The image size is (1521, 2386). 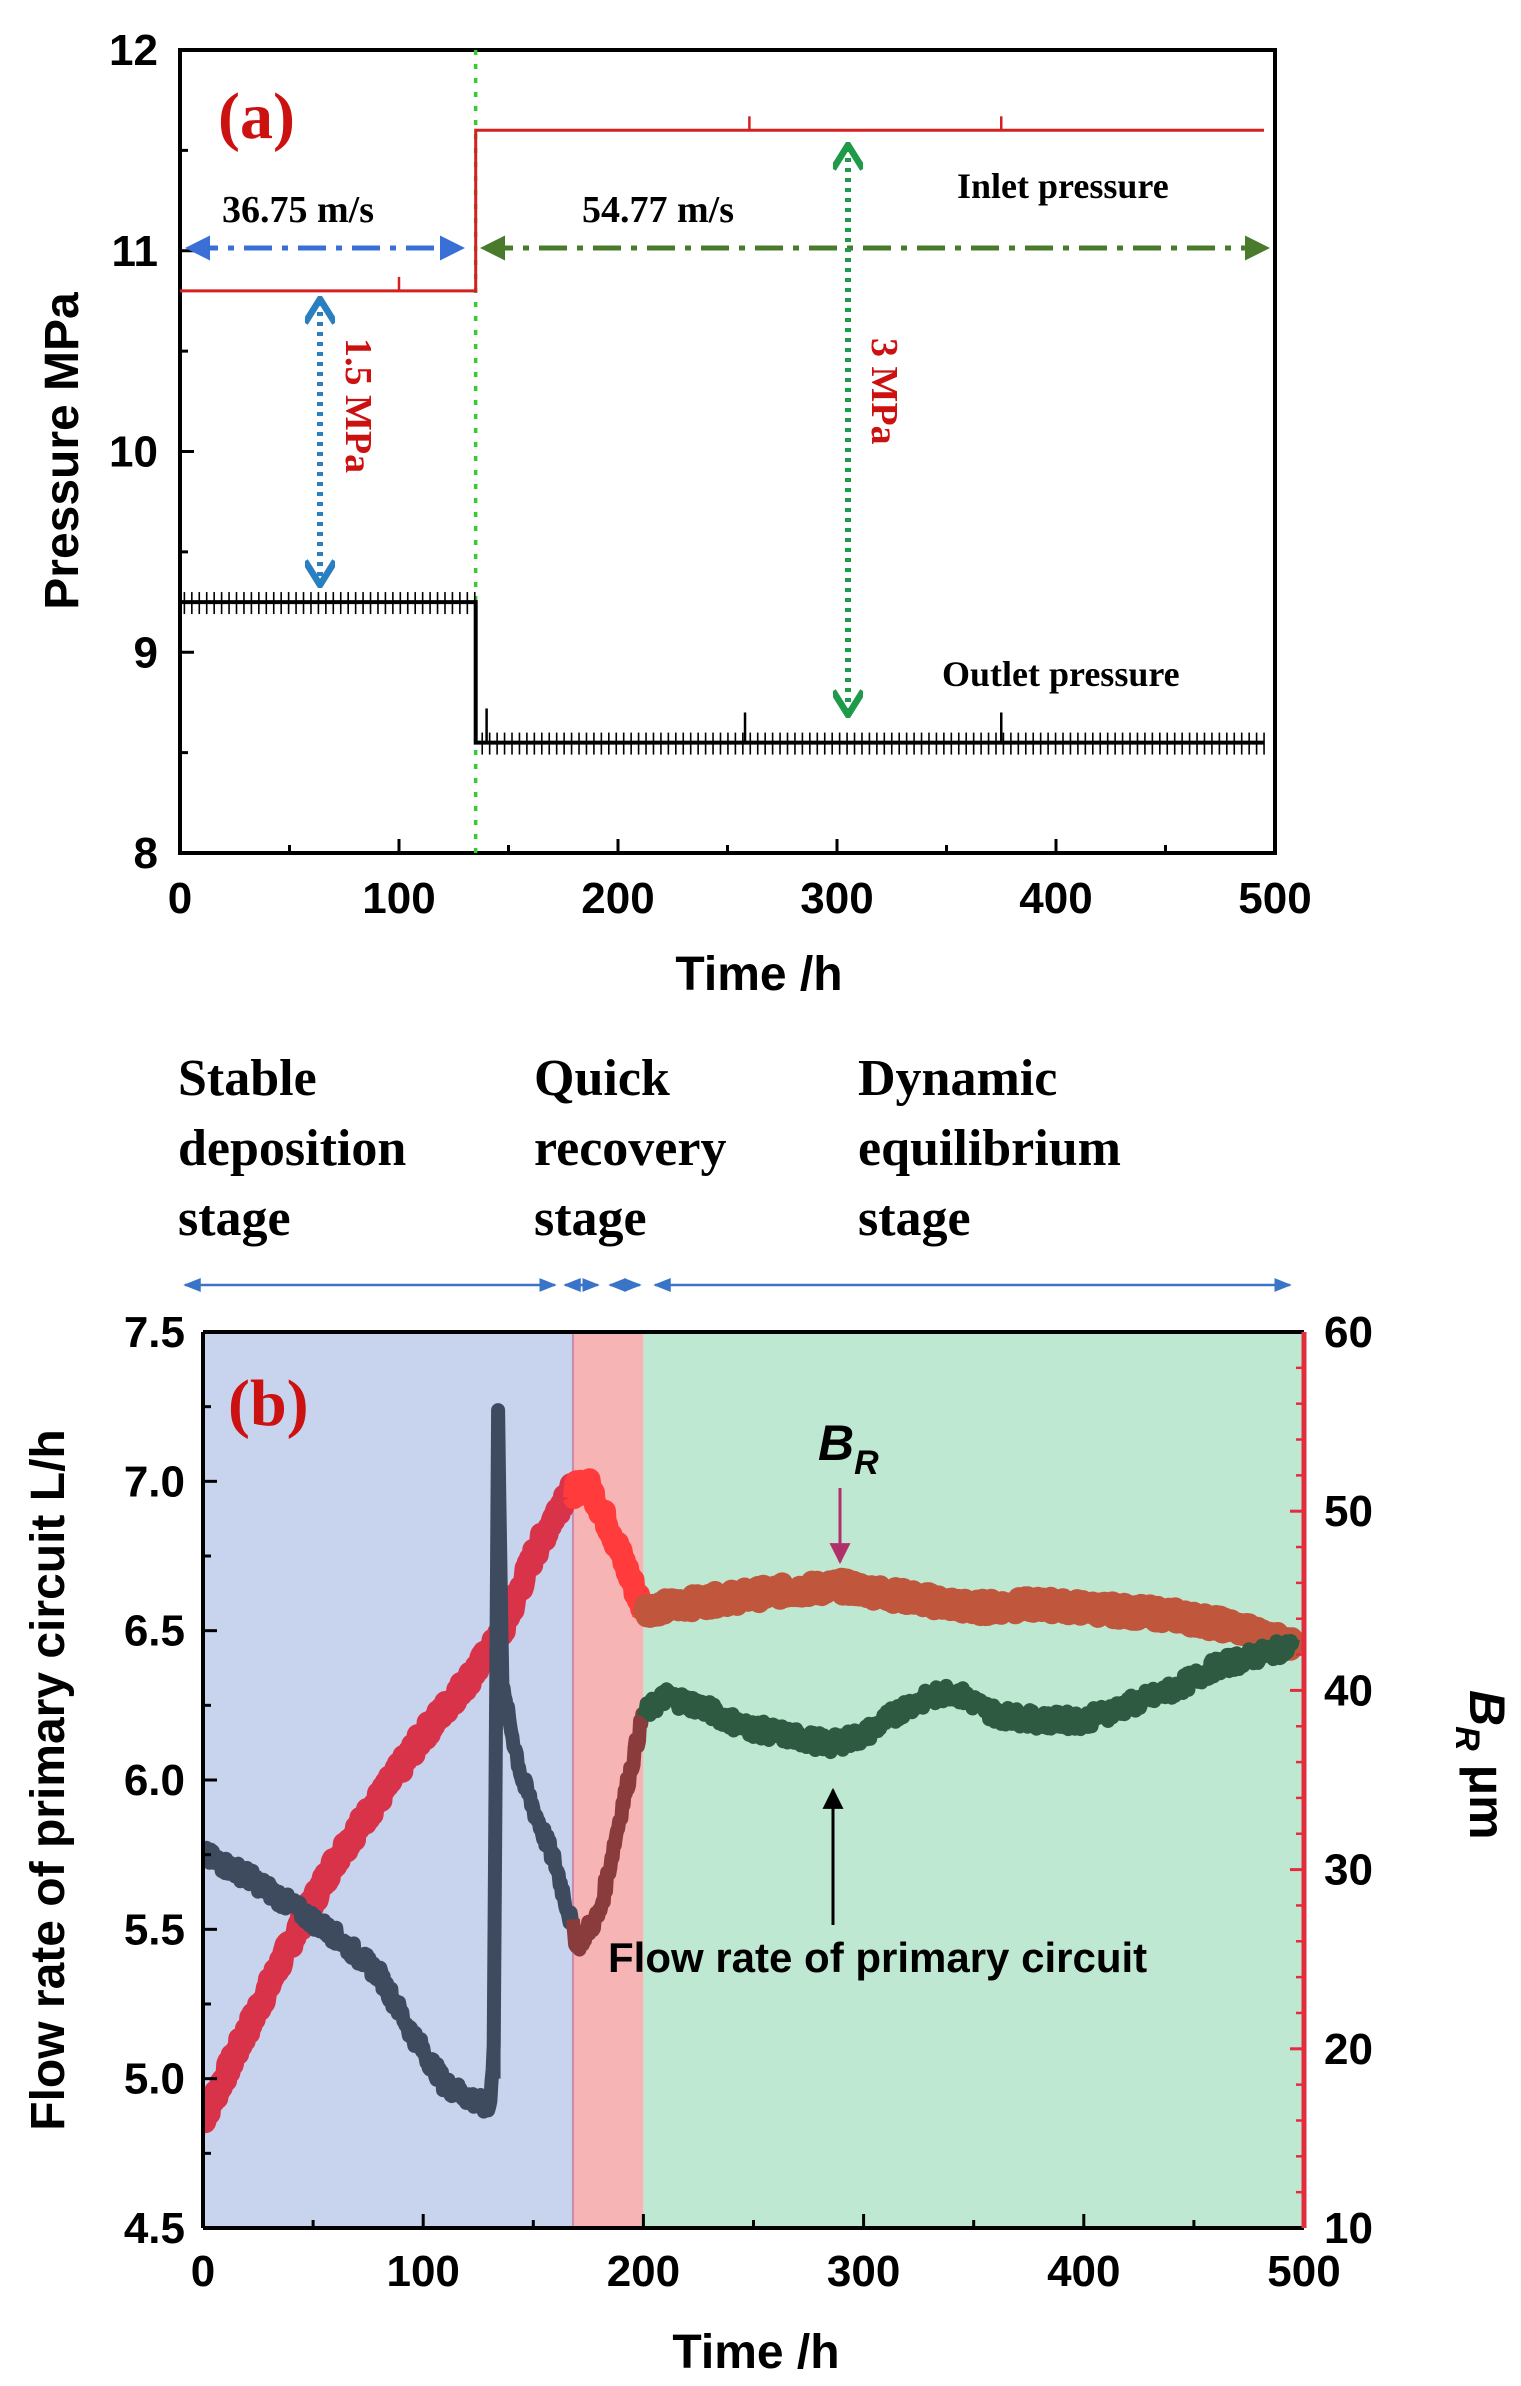 What do you see at coordinates (1348, 2228) in the screenshot?
I see `b-right-tick-label: 10` at bounding box center [1348, 2228].